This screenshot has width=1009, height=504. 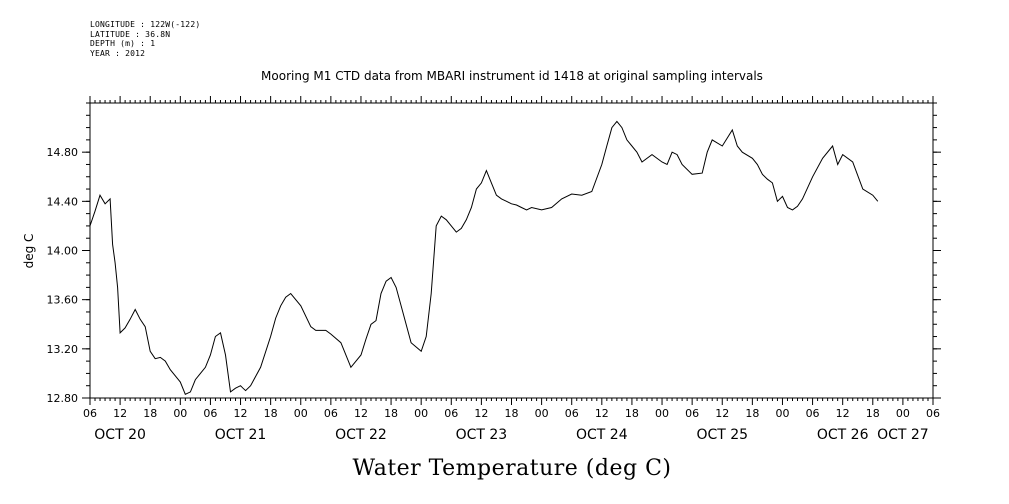 I want to click on latitude-text: LATITUDE : 36.8N, so click(x=130, y=34).